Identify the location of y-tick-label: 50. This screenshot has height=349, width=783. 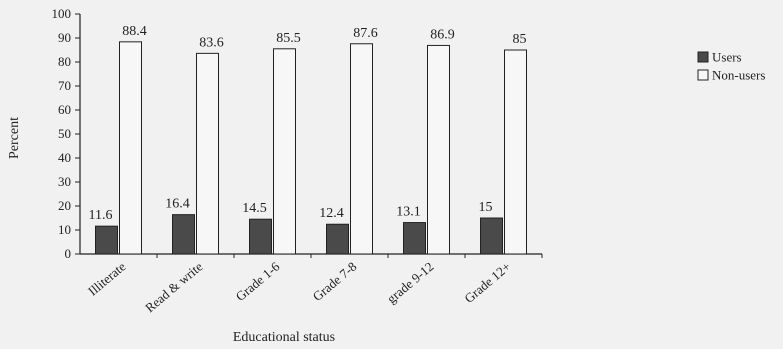
(64, 133).